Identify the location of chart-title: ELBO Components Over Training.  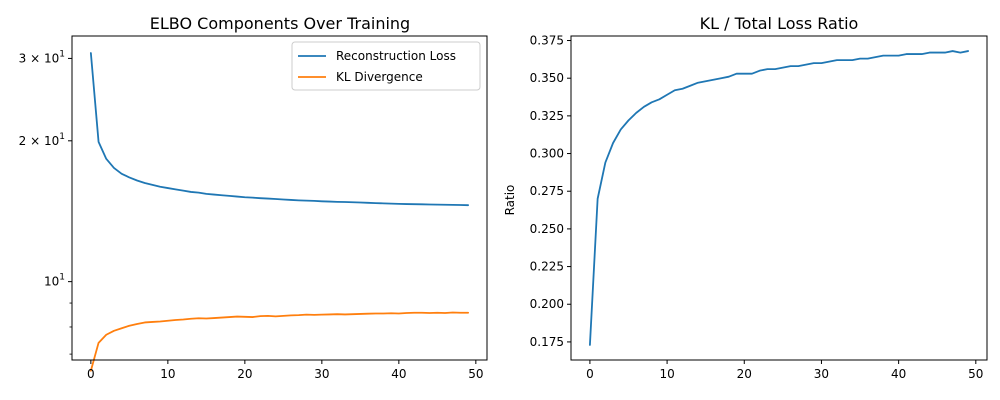
(280, 23).